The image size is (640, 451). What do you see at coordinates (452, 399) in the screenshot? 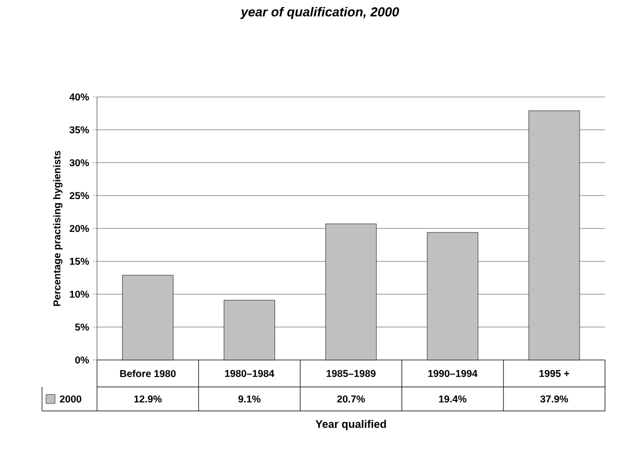
I see `data-label: 19.4%` at bounding box center [452, 399].